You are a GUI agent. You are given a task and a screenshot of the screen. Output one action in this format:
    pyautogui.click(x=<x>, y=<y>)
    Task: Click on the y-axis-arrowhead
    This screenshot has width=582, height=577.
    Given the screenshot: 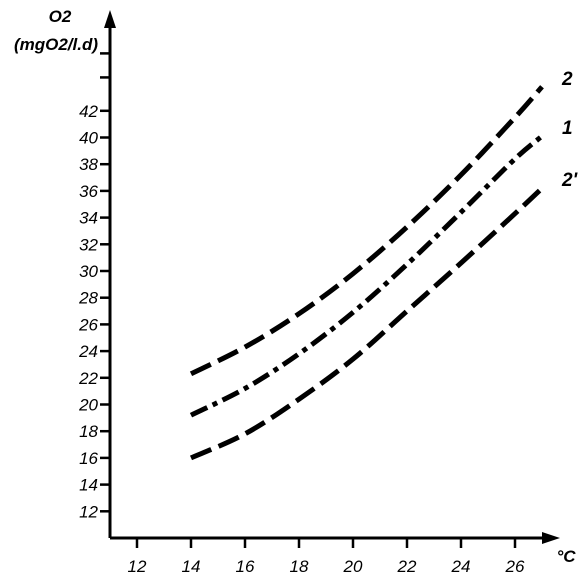 What is the action you would take?
    pyautogui.click(x=110, y=19)
    